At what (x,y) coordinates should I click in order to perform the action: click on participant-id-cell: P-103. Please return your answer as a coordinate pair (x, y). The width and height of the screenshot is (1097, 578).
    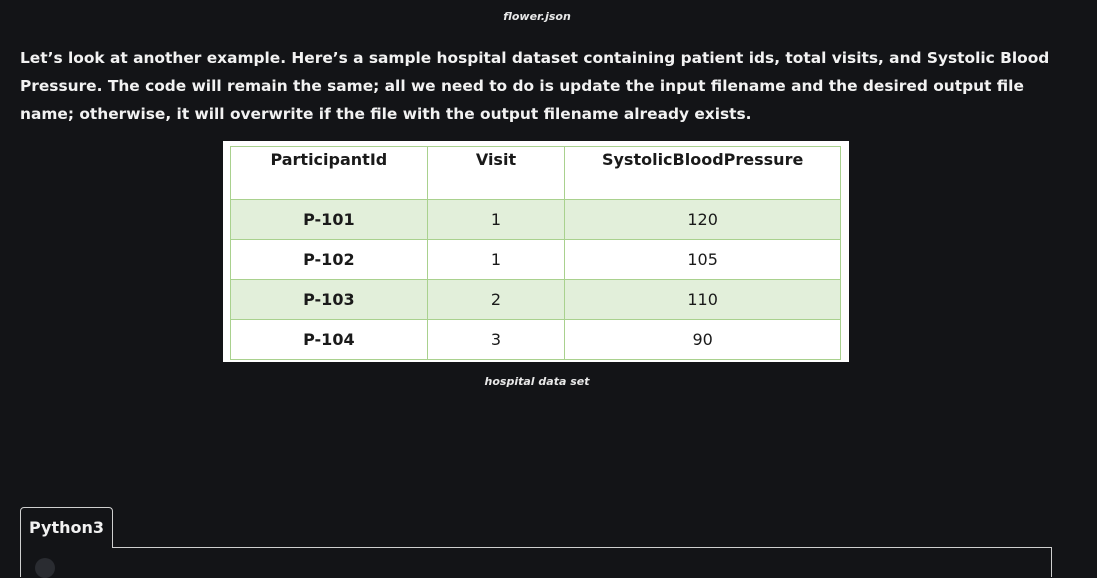
    Looking at the image, I should click on (329, 299).